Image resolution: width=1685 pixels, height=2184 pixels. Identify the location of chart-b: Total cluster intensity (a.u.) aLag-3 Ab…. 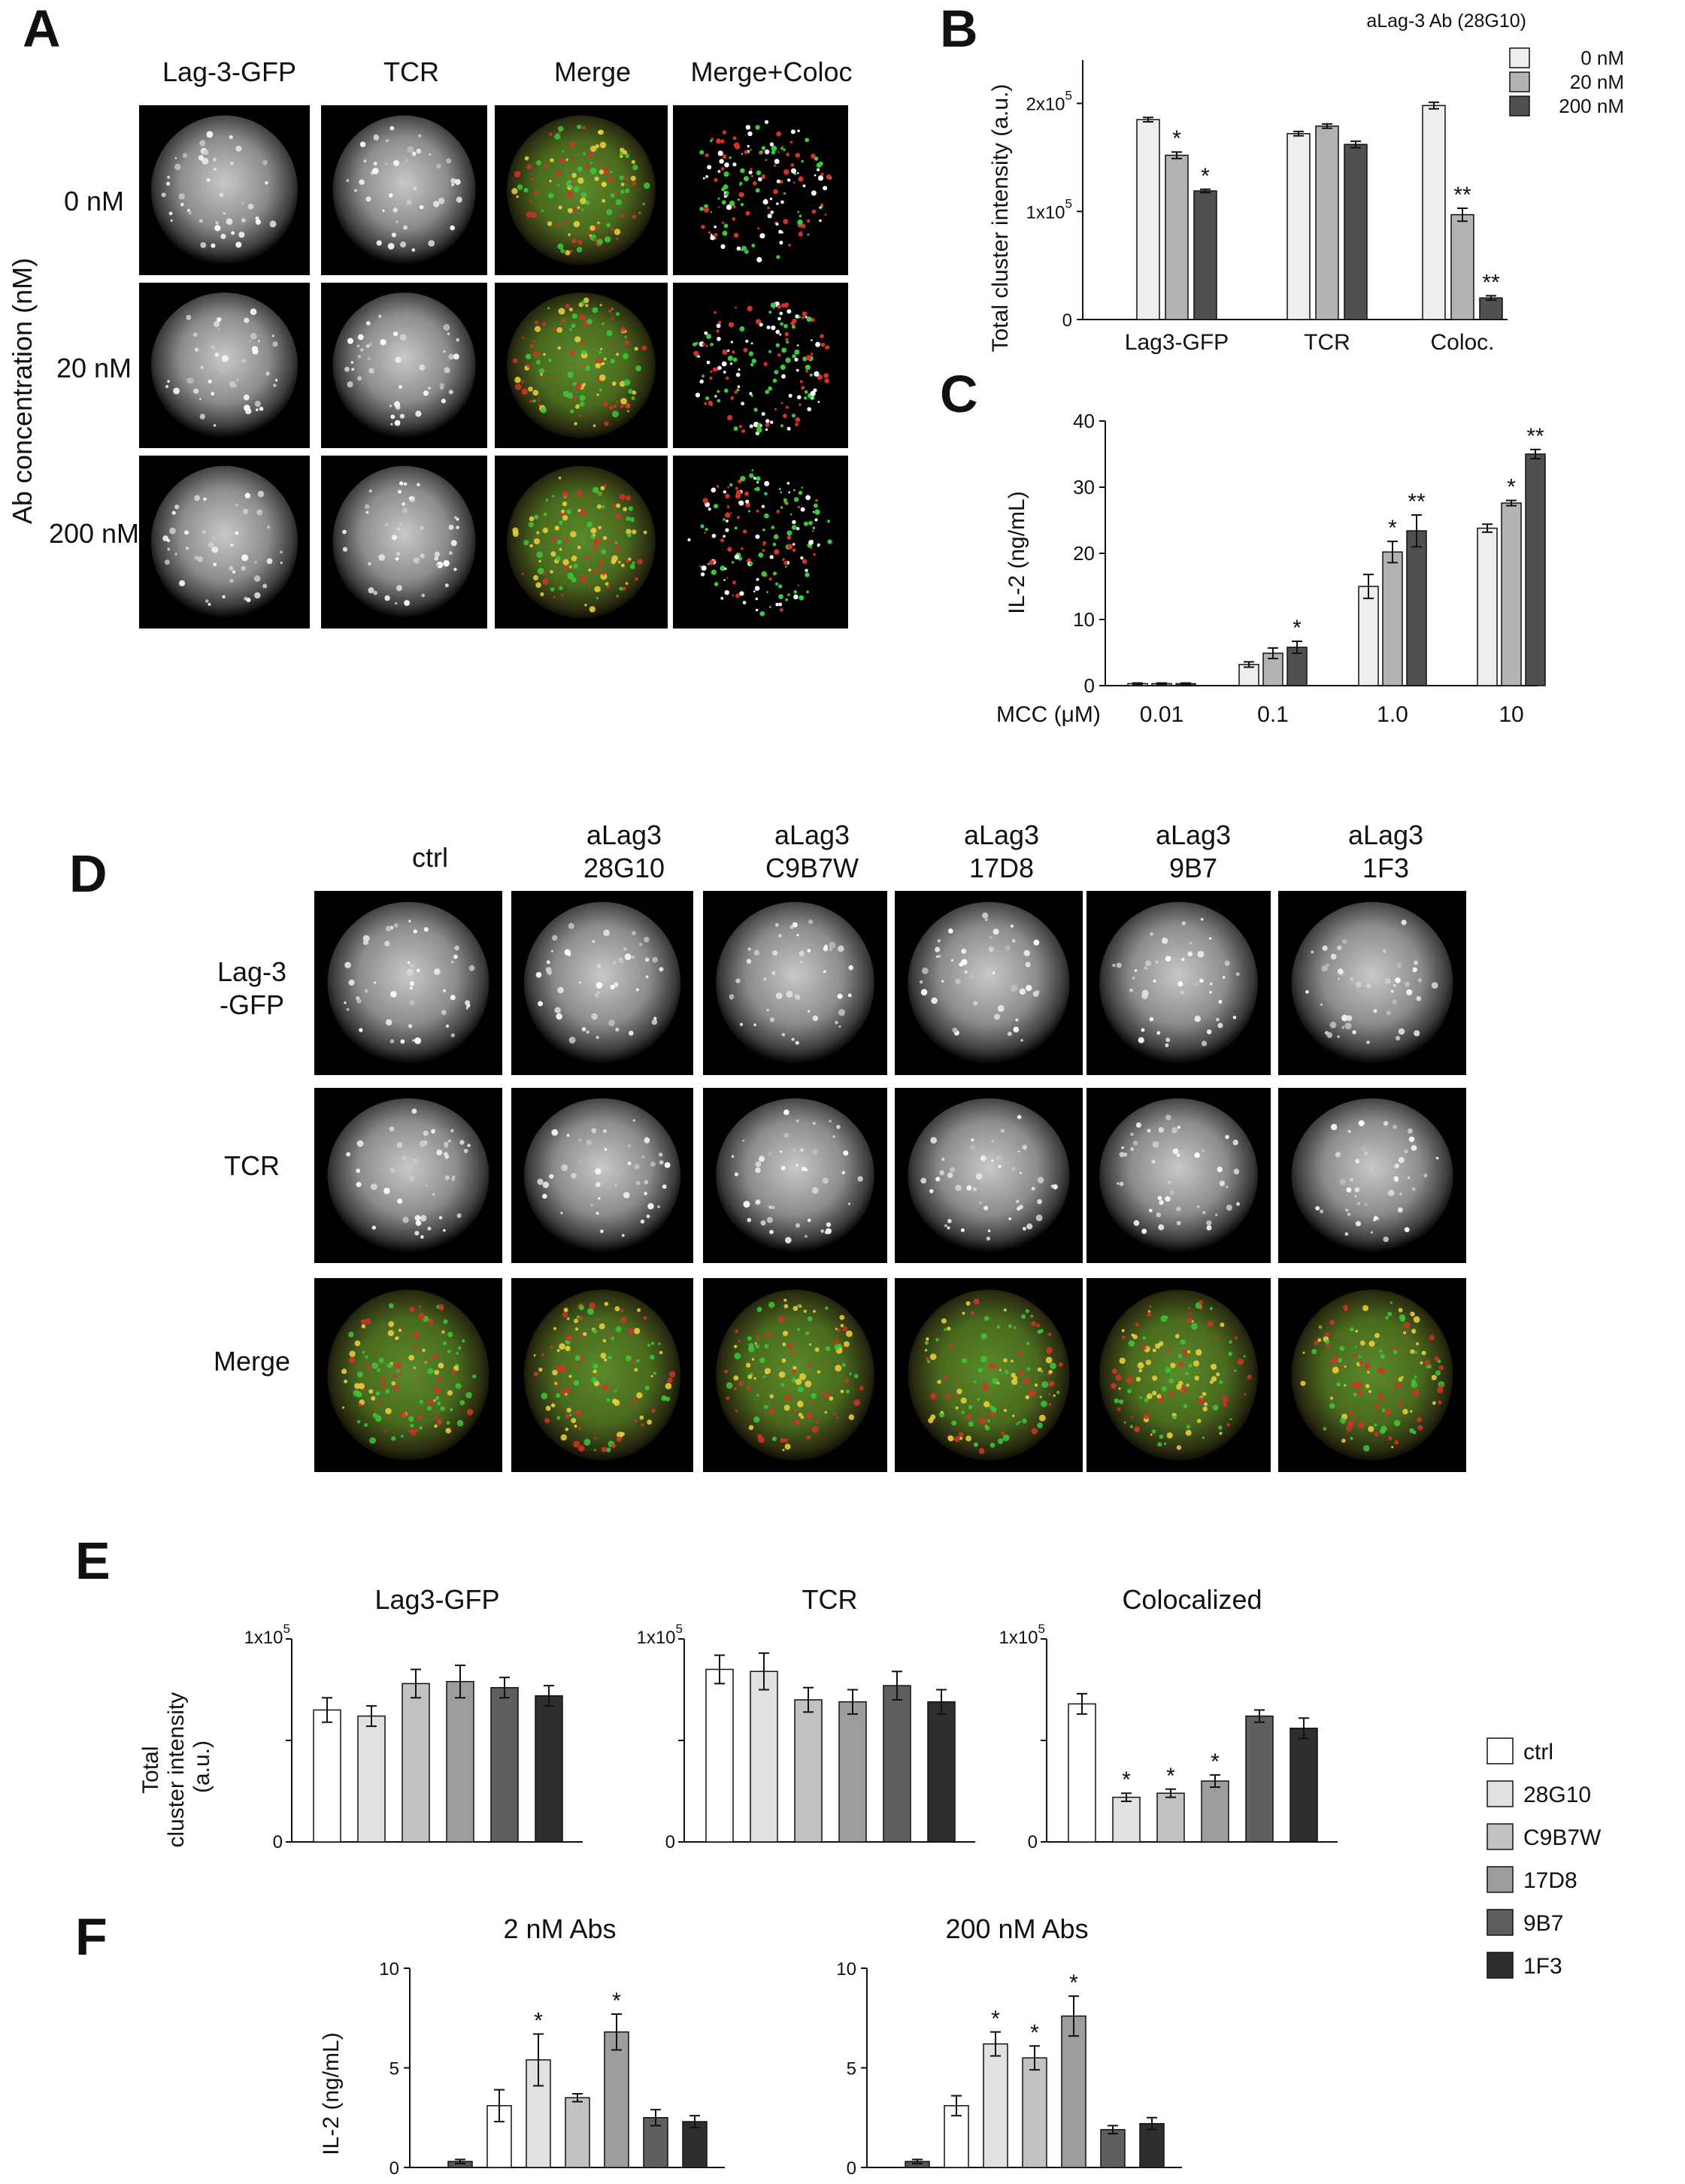
(1306, 183).